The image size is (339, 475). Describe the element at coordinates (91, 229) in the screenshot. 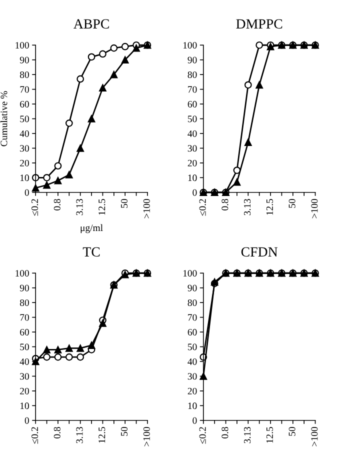

I see `x-axis-title: μg/ml` at that location.